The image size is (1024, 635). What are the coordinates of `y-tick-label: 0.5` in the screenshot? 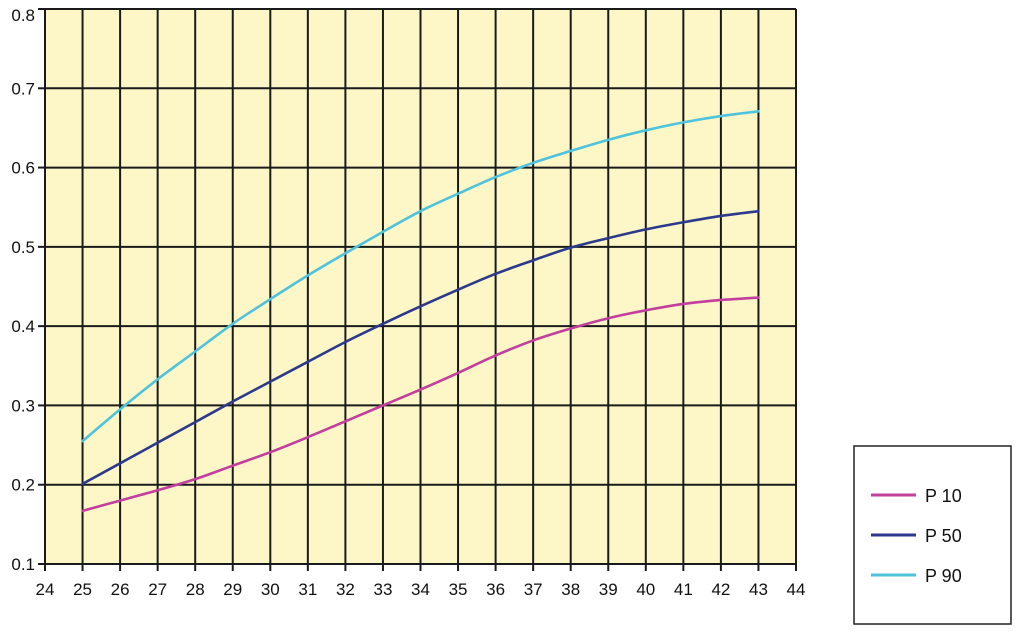 It's located at (23, 247).